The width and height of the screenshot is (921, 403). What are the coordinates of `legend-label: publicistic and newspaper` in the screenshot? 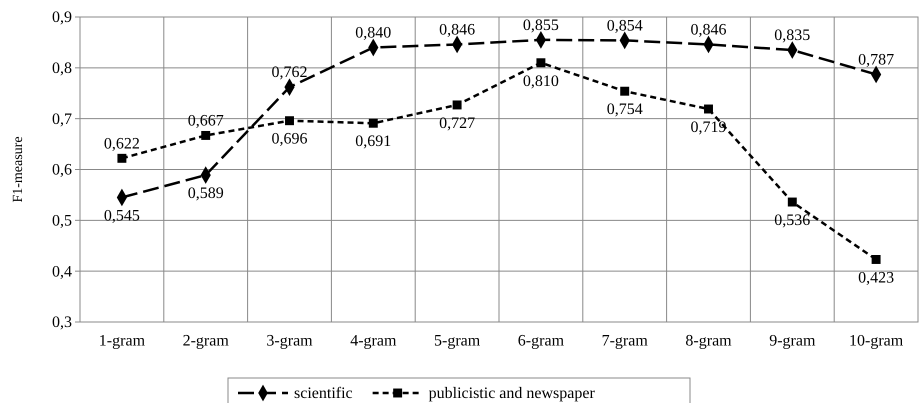 It's located at (512, 393).